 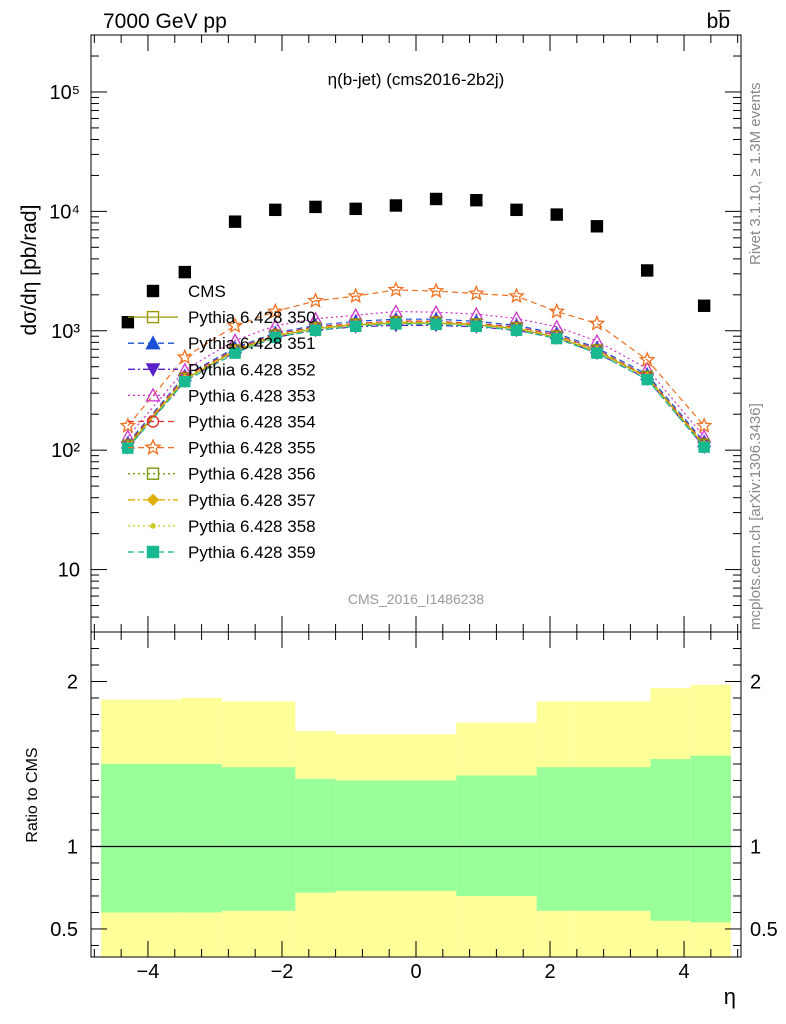 What do you see at coordinates (755, 516) in the screenshot?
I see `mcplots-label: mcplots.cern.ch [arXiv:1306.3436]` at bounding box center [755, 516].